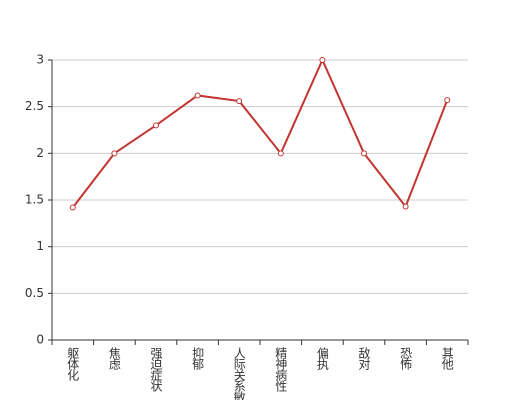 Image resolution: width=520 pixels, height=400 pixels. I want to click on x-tick-label: 其他, so click(447, 358).